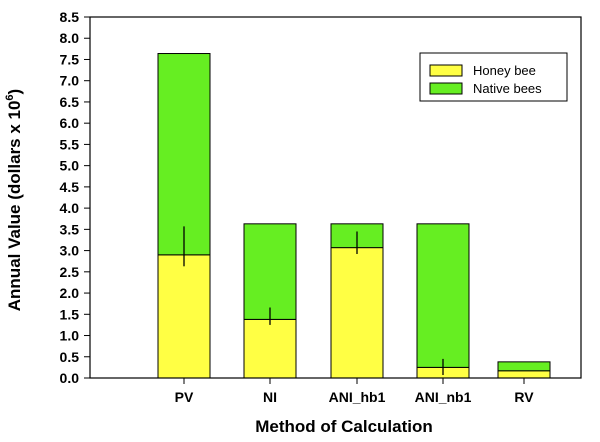  Describe the element at coordinates (70, 208) in the screenshot. I see `y-tick-label: 4.0` at that location.